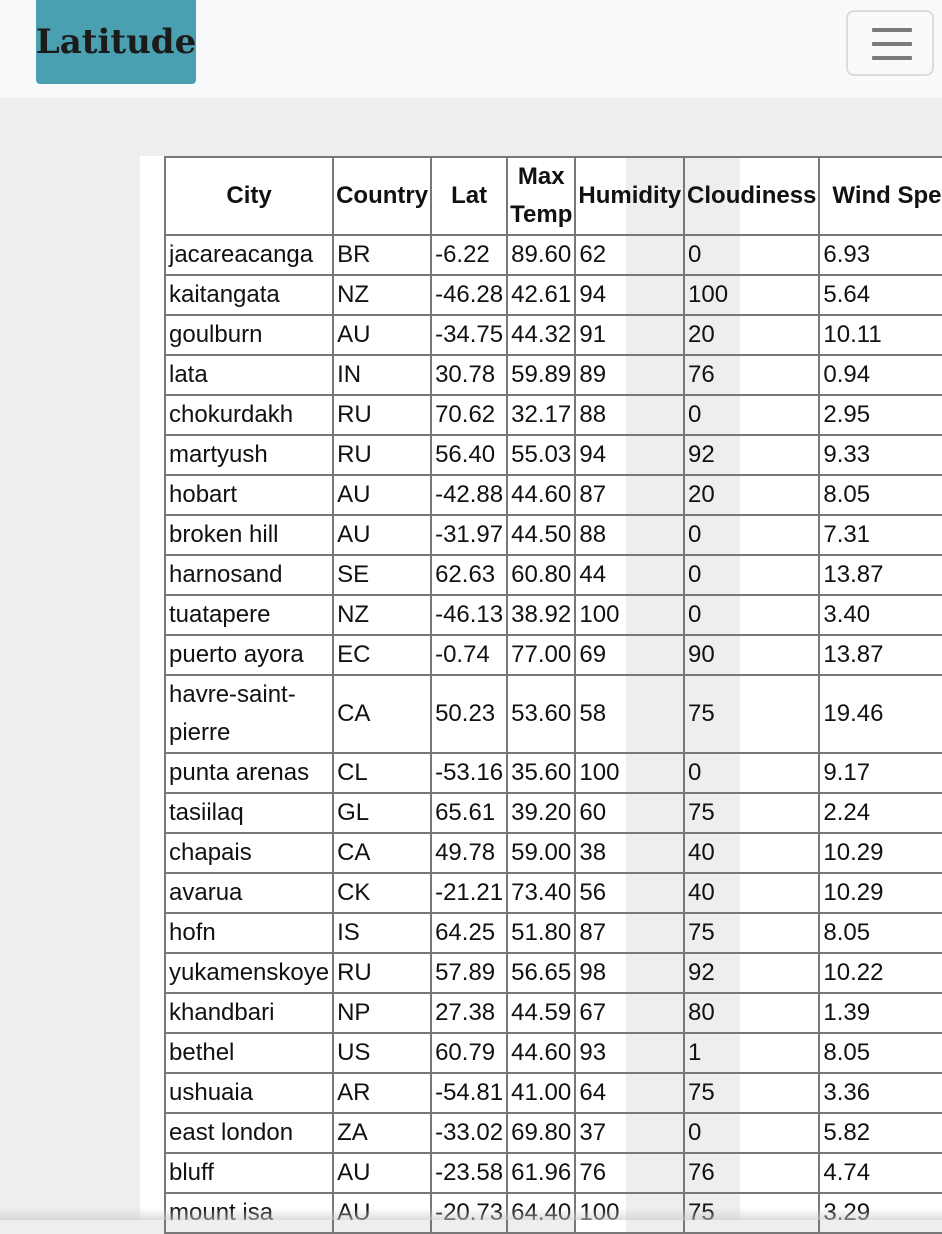 This screenshot has height=1234, width=942. Describe the element at coordinates (880, 295) in the screenshot. I see `cell-wind-speed: 5.64` at that location.